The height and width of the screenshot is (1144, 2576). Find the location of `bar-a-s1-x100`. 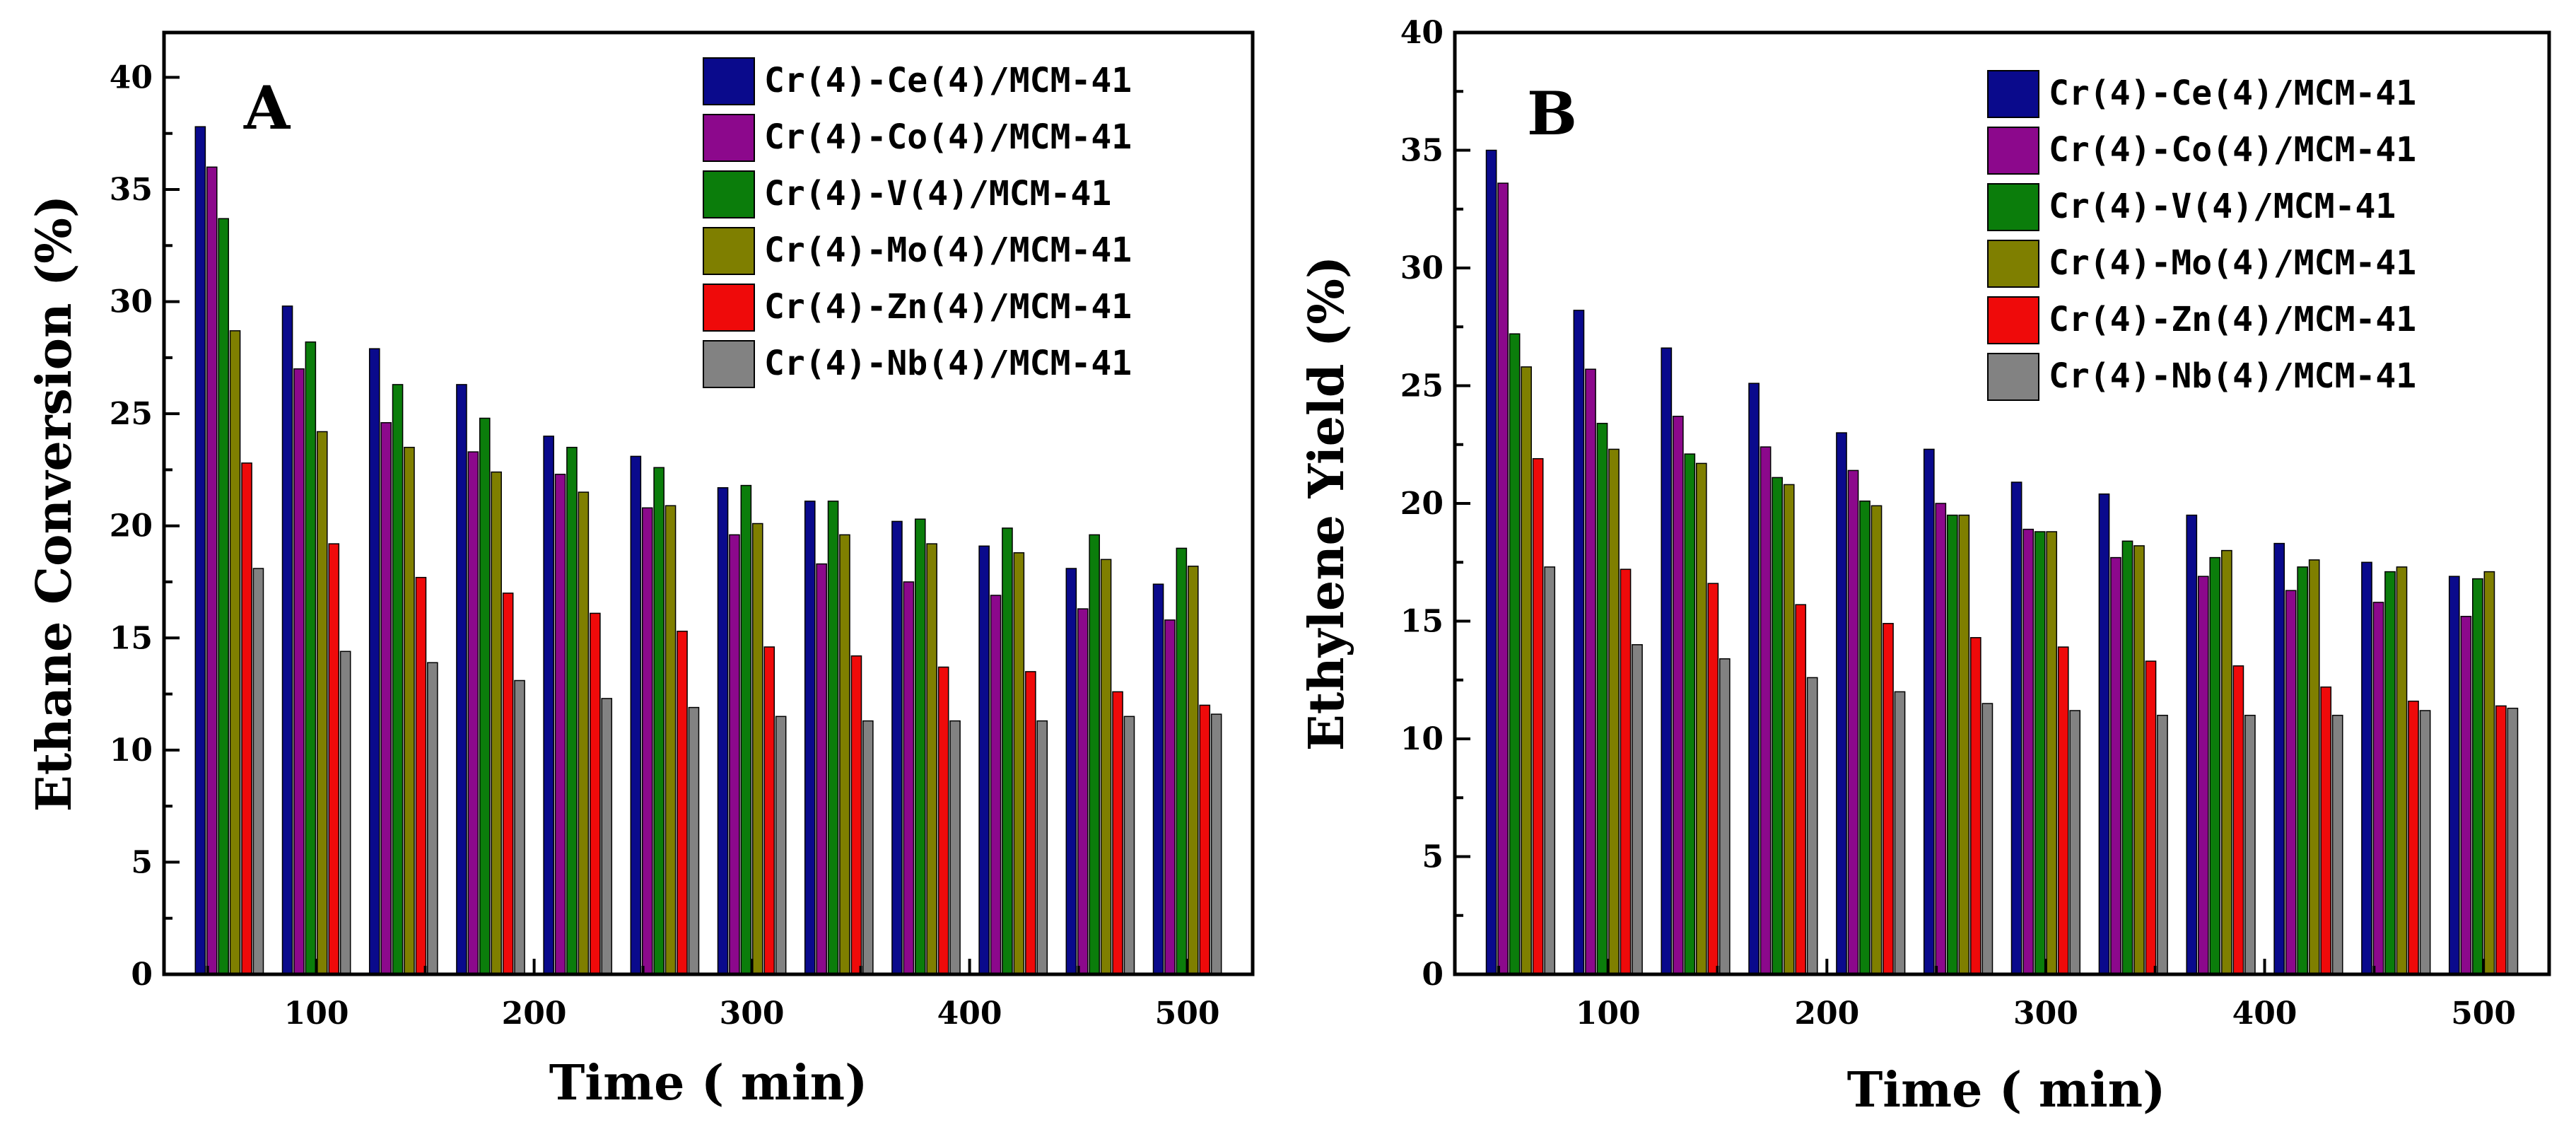

bar-a-s1-x100 is located at coordinates (299, 672).